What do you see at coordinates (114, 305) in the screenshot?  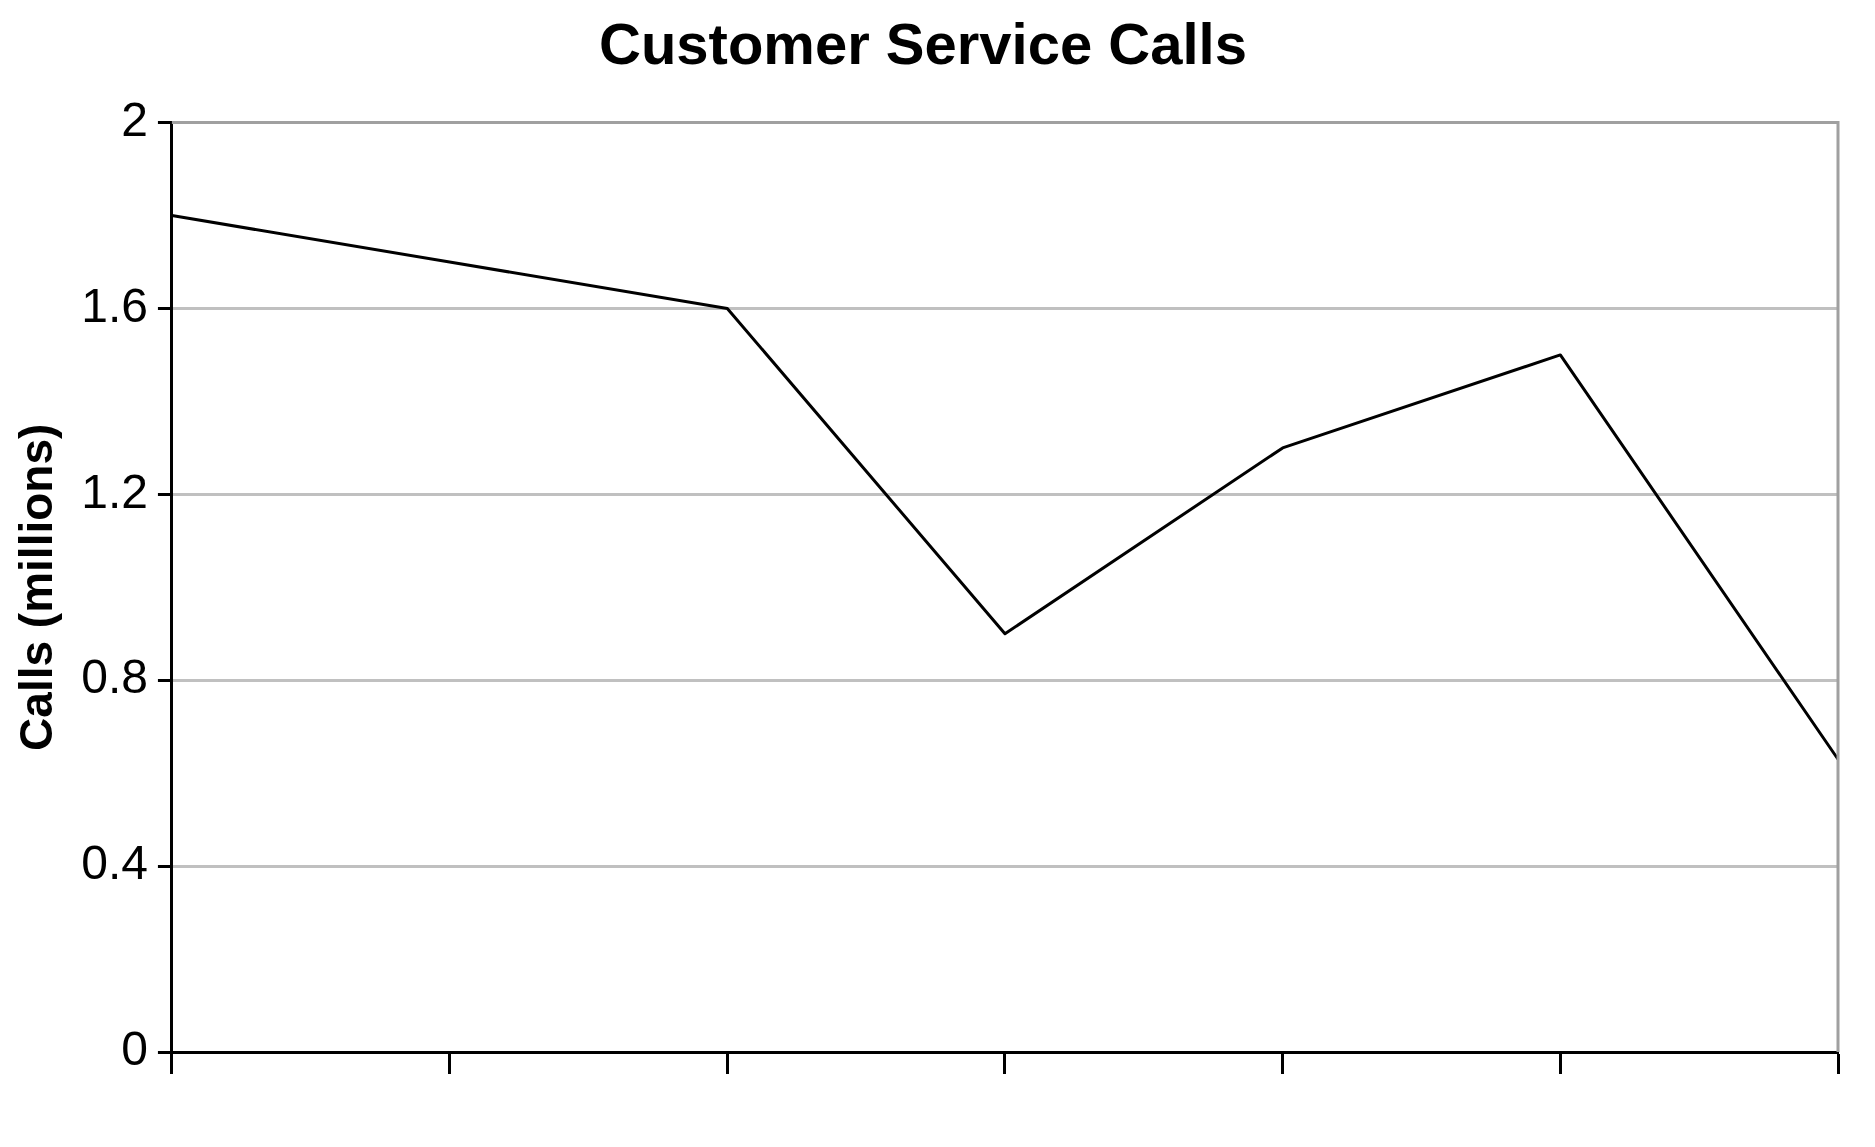 I see `y-tick-label: 1.6` at bounding box center [114, 305].